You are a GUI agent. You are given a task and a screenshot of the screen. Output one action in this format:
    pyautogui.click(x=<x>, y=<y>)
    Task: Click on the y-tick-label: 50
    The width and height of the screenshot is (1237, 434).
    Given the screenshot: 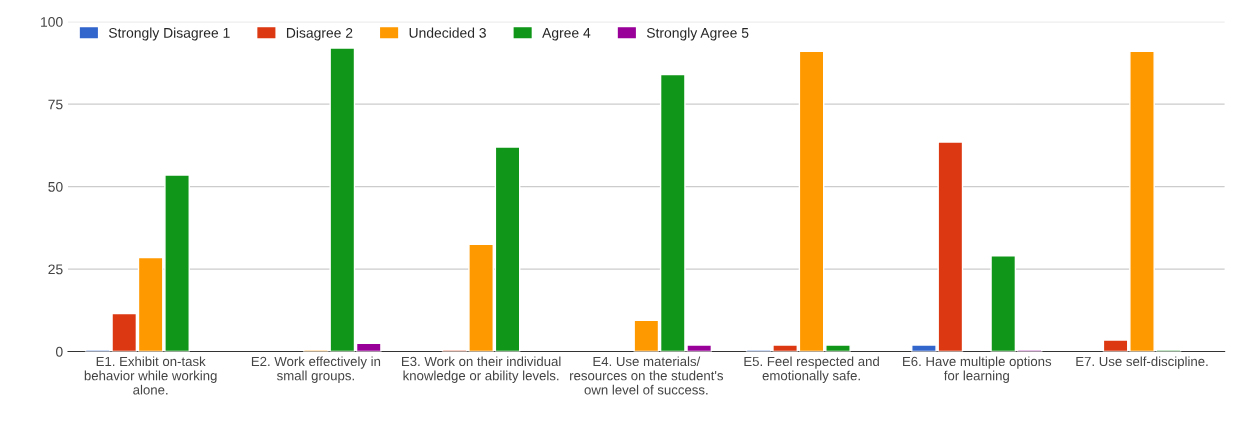 What is the action you would take?
    pyautogui.click(x=55, y=186)
    